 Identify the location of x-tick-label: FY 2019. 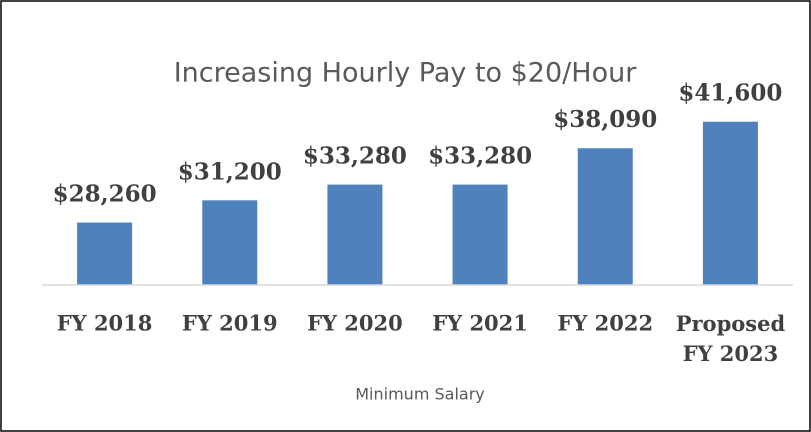
(230, 323).